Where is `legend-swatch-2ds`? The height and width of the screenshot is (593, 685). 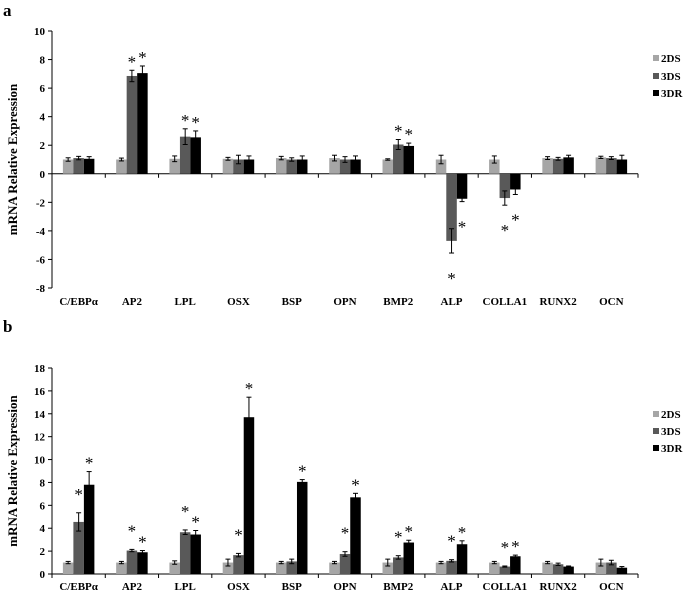
legend-swatch-2ds is located at coordinates (656, 414).